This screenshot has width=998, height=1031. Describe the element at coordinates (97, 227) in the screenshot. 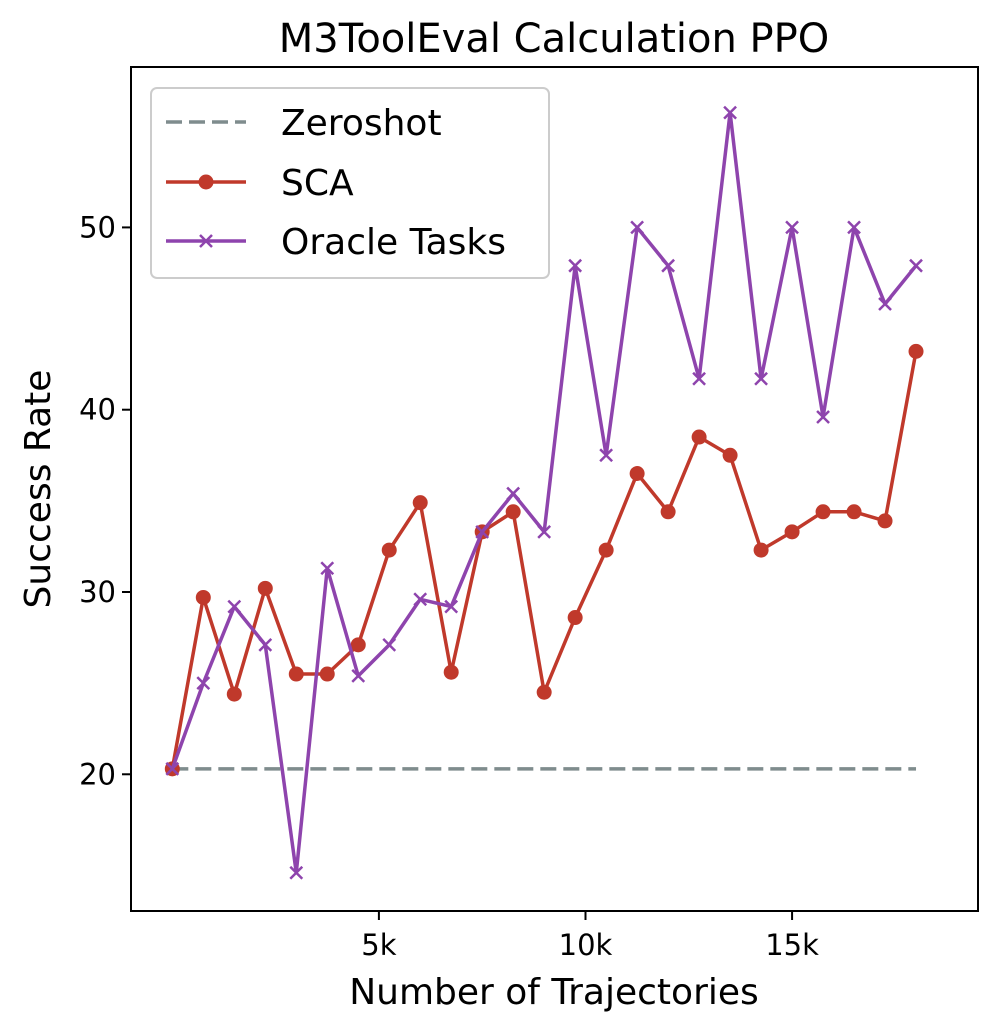

I see `y-tick-label: 50` at that location.